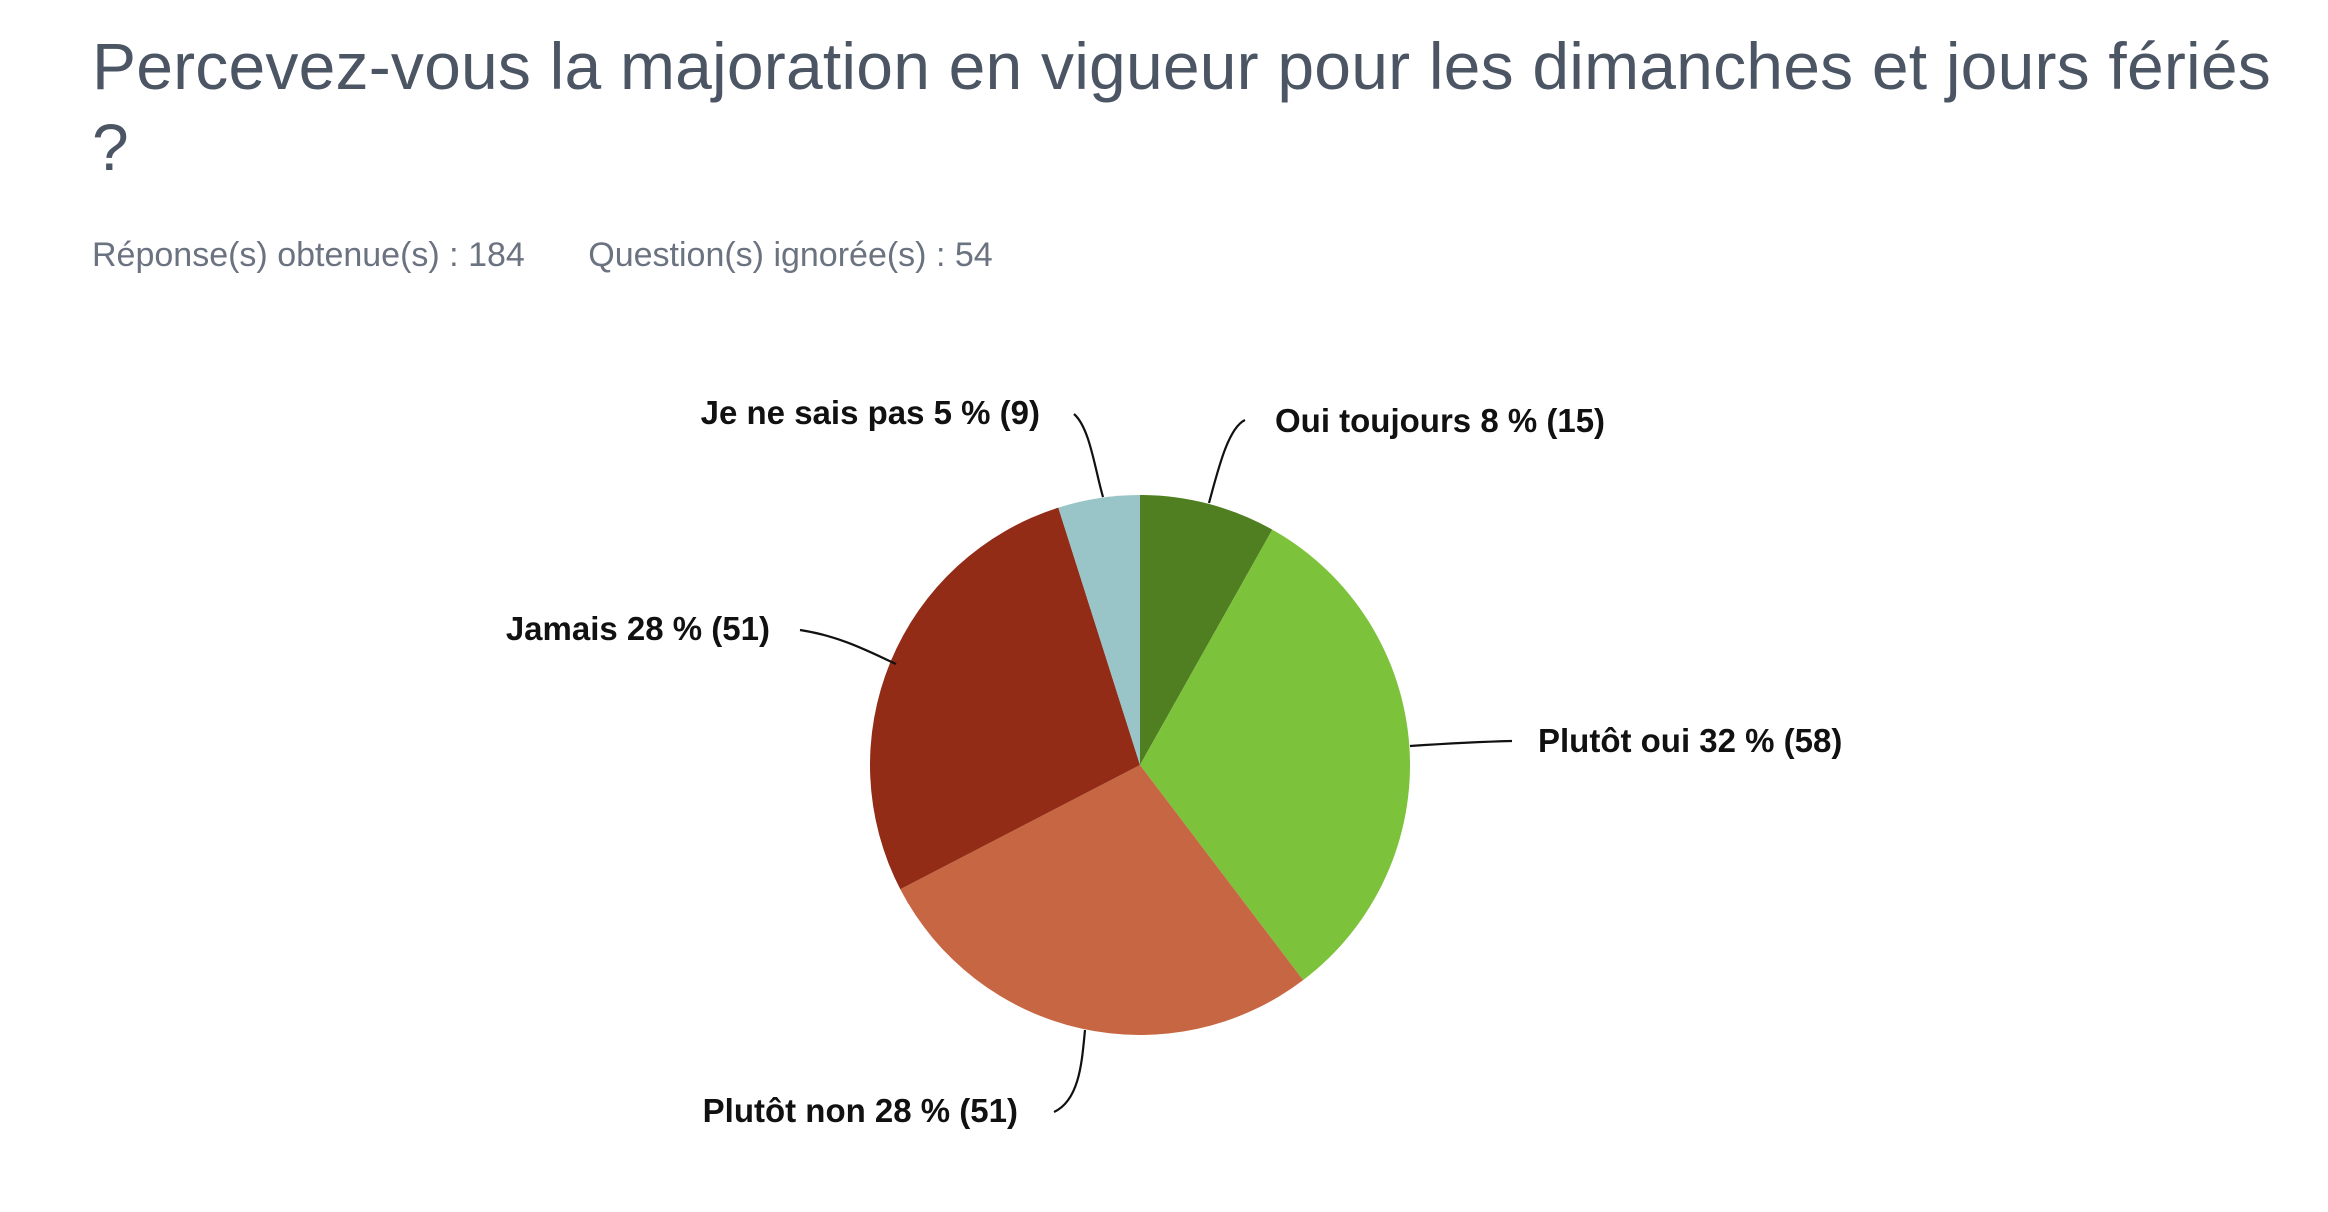 The width and height of the screenshot is (2328, 1212). Describe the element at coordinates (790, 255) in the screenshot. I see `skipped-count: Question(s) ignorée(s) : 54` at that location.